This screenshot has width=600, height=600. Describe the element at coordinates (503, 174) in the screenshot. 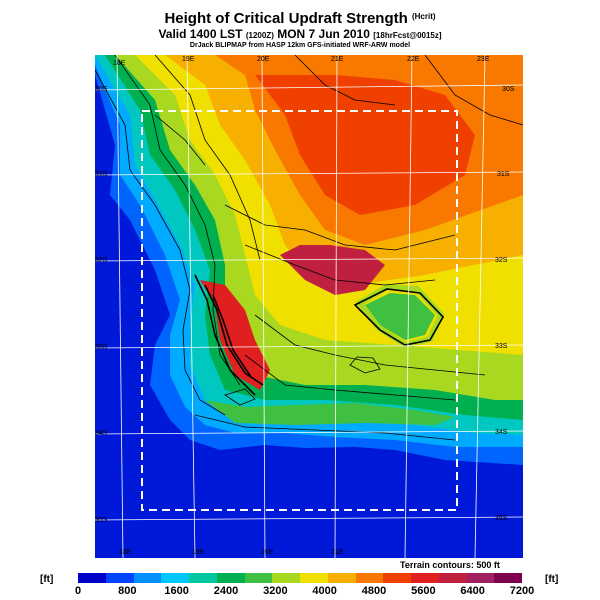

I see `lat-label-right-31s: 31S` at that location.